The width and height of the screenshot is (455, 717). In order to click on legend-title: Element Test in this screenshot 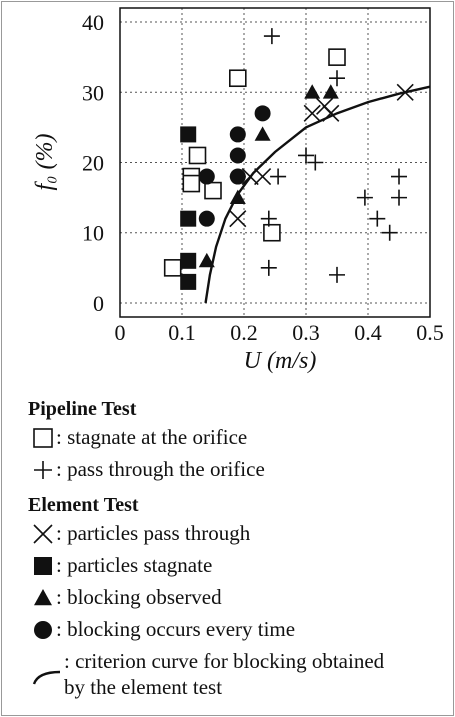, I will do `click(83, 505)`.